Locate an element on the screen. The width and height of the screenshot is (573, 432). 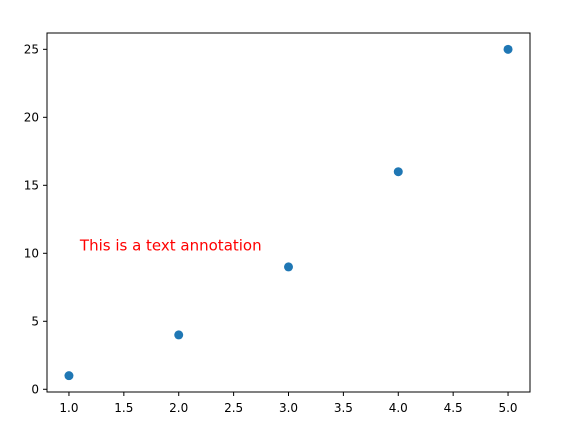
text-annotation: This is a text annotation is located at coordinates (170, 246).